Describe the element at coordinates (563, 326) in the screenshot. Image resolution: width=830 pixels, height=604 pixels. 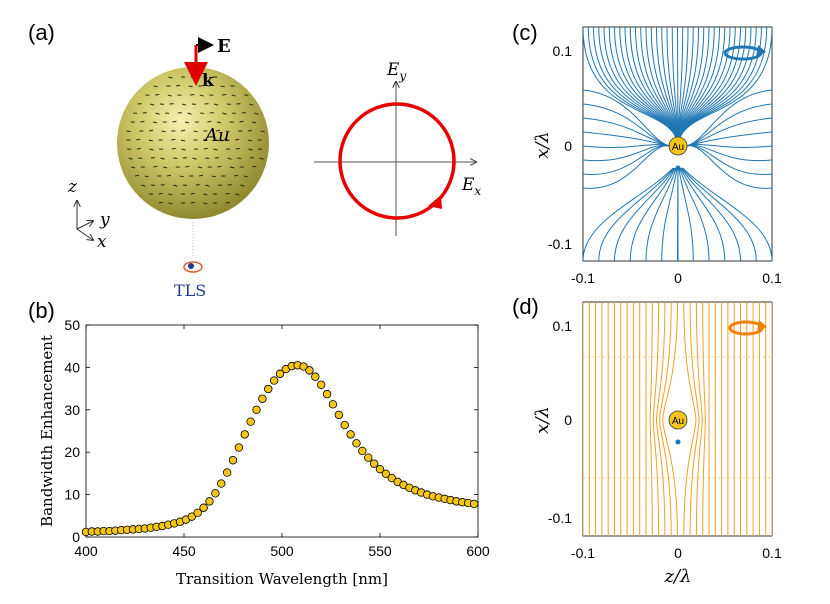
I see `ytick-d-0: 0.1` at that location.